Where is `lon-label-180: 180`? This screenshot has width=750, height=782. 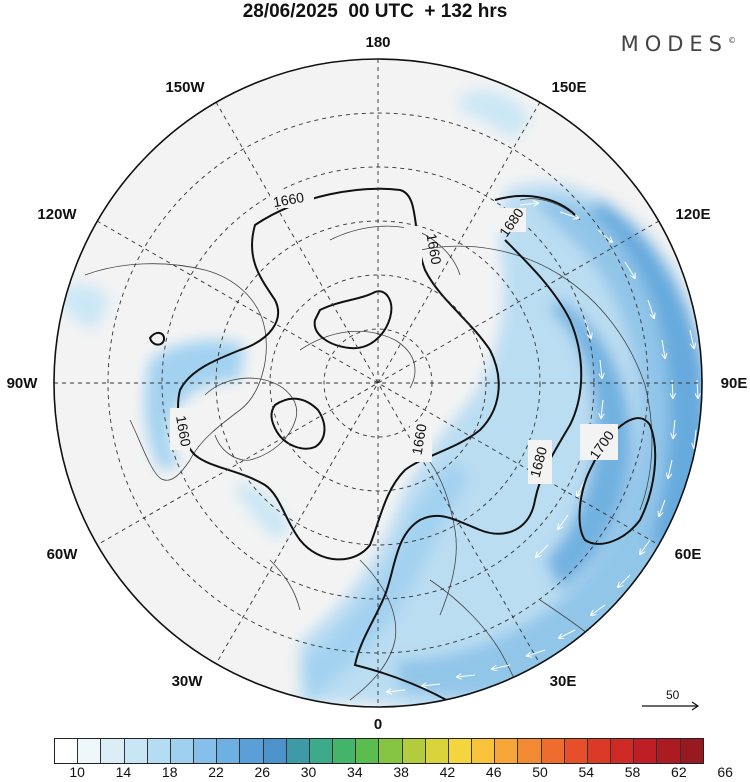
lon-label-180: 180 is located at coordinates (378, 42).